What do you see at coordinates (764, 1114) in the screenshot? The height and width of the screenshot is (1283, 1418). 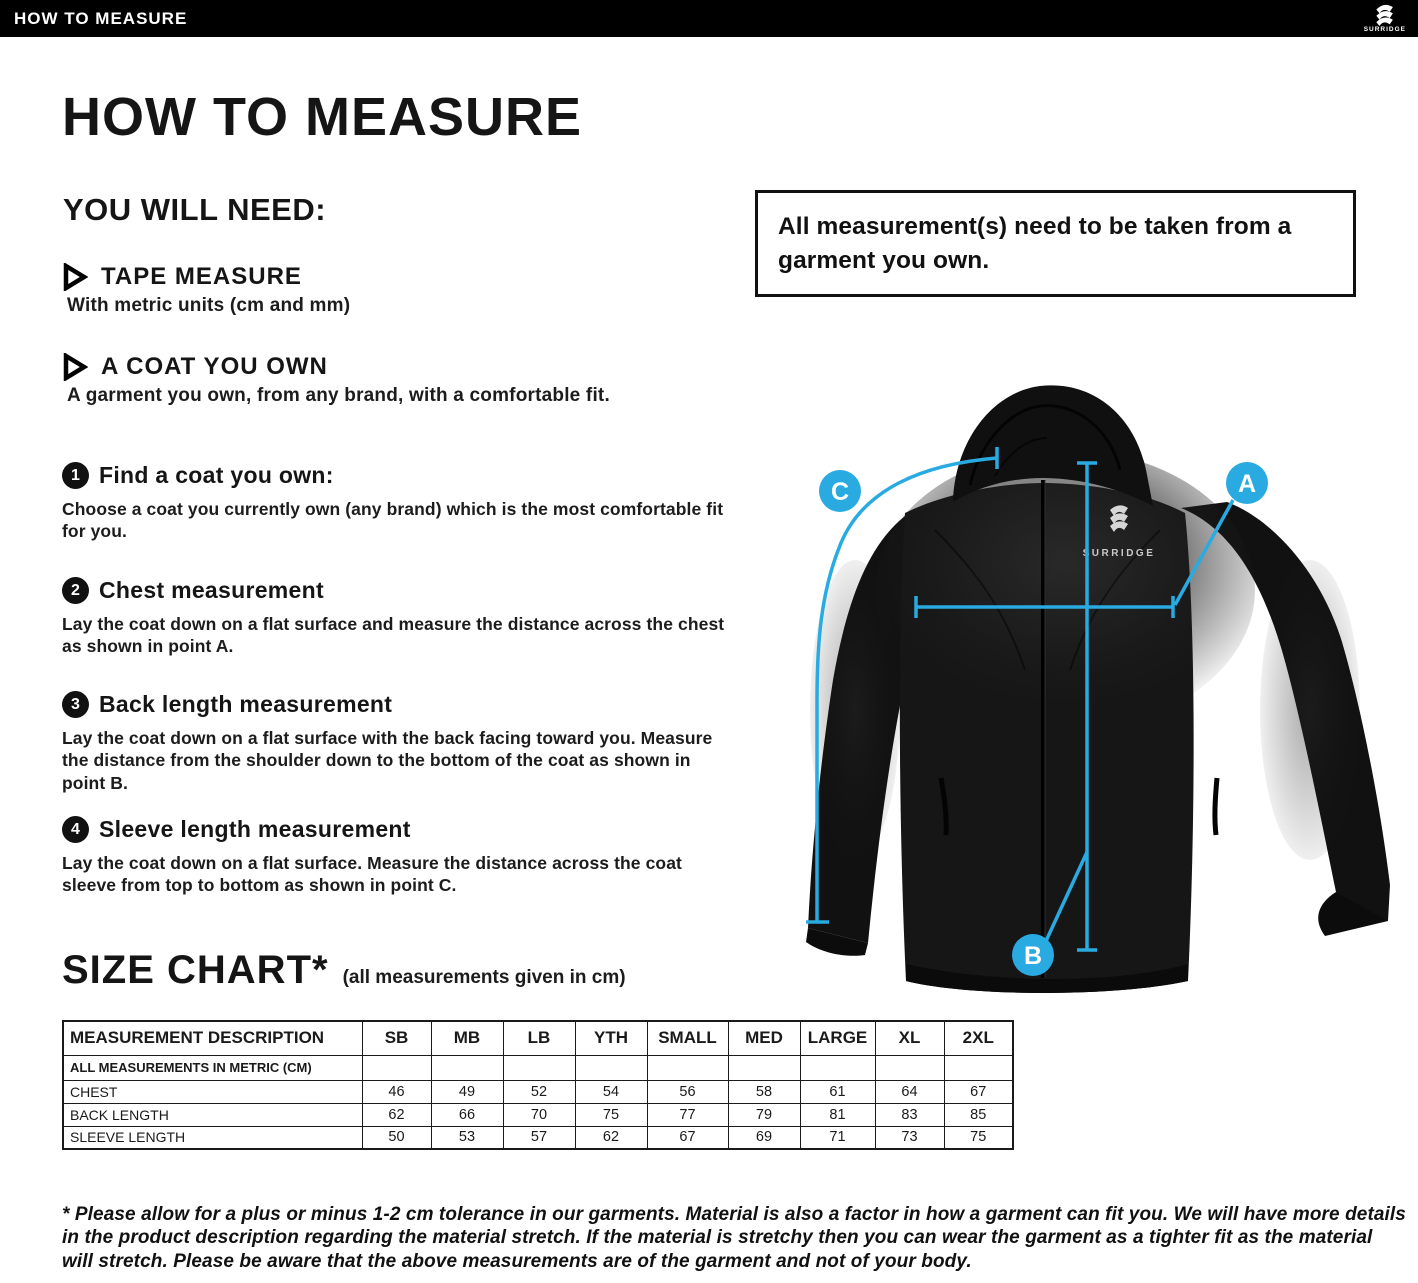 I see `cell-value: 79` at bounding box center [764, 1114].